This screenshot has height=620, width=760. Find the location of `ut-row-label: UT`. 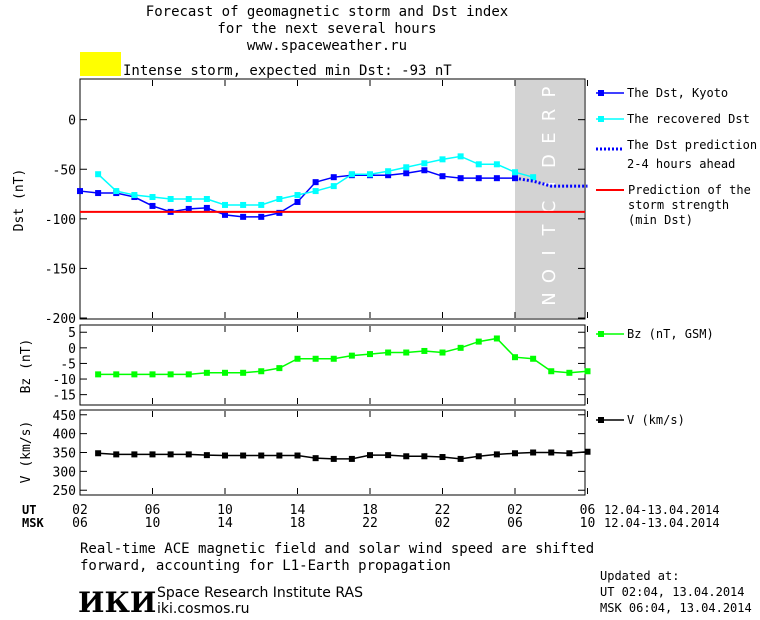

ut-row-label: UT is located at coordinates (29, 510).